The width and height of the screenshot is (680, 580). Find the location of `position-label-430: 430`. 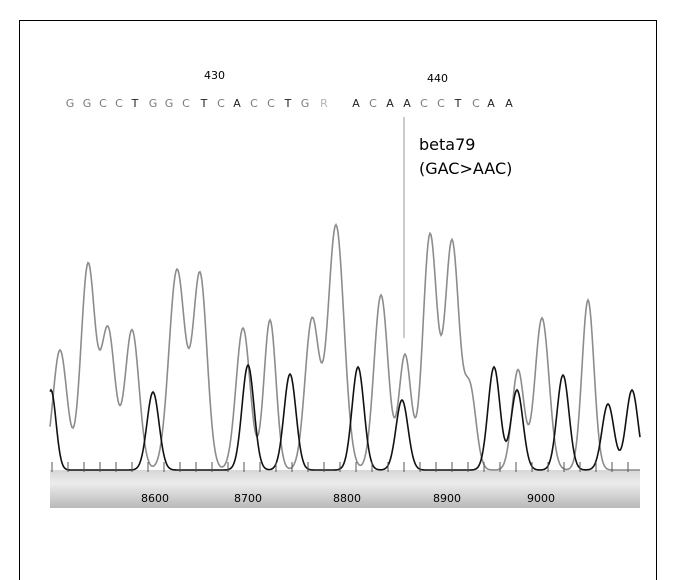

position-label-430: 430 is located at coordinates (214, 75).